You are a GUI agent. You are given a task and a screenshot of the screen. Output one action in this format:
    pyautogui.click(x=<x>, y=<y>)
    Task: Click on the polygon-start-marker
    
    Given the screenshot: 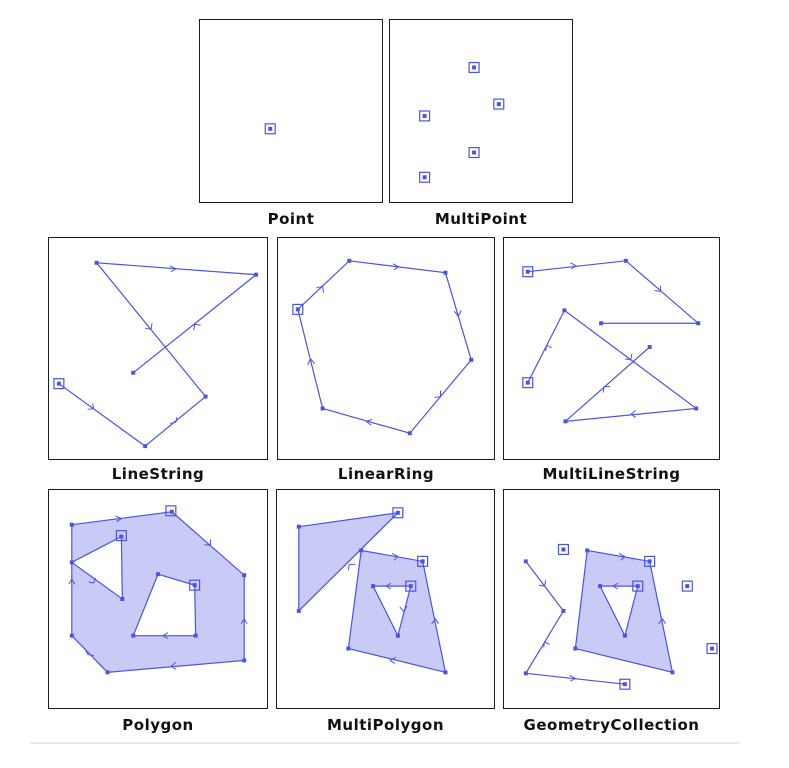 What is the action you would take?
    pyautogui.click(x=171, y=511)
    